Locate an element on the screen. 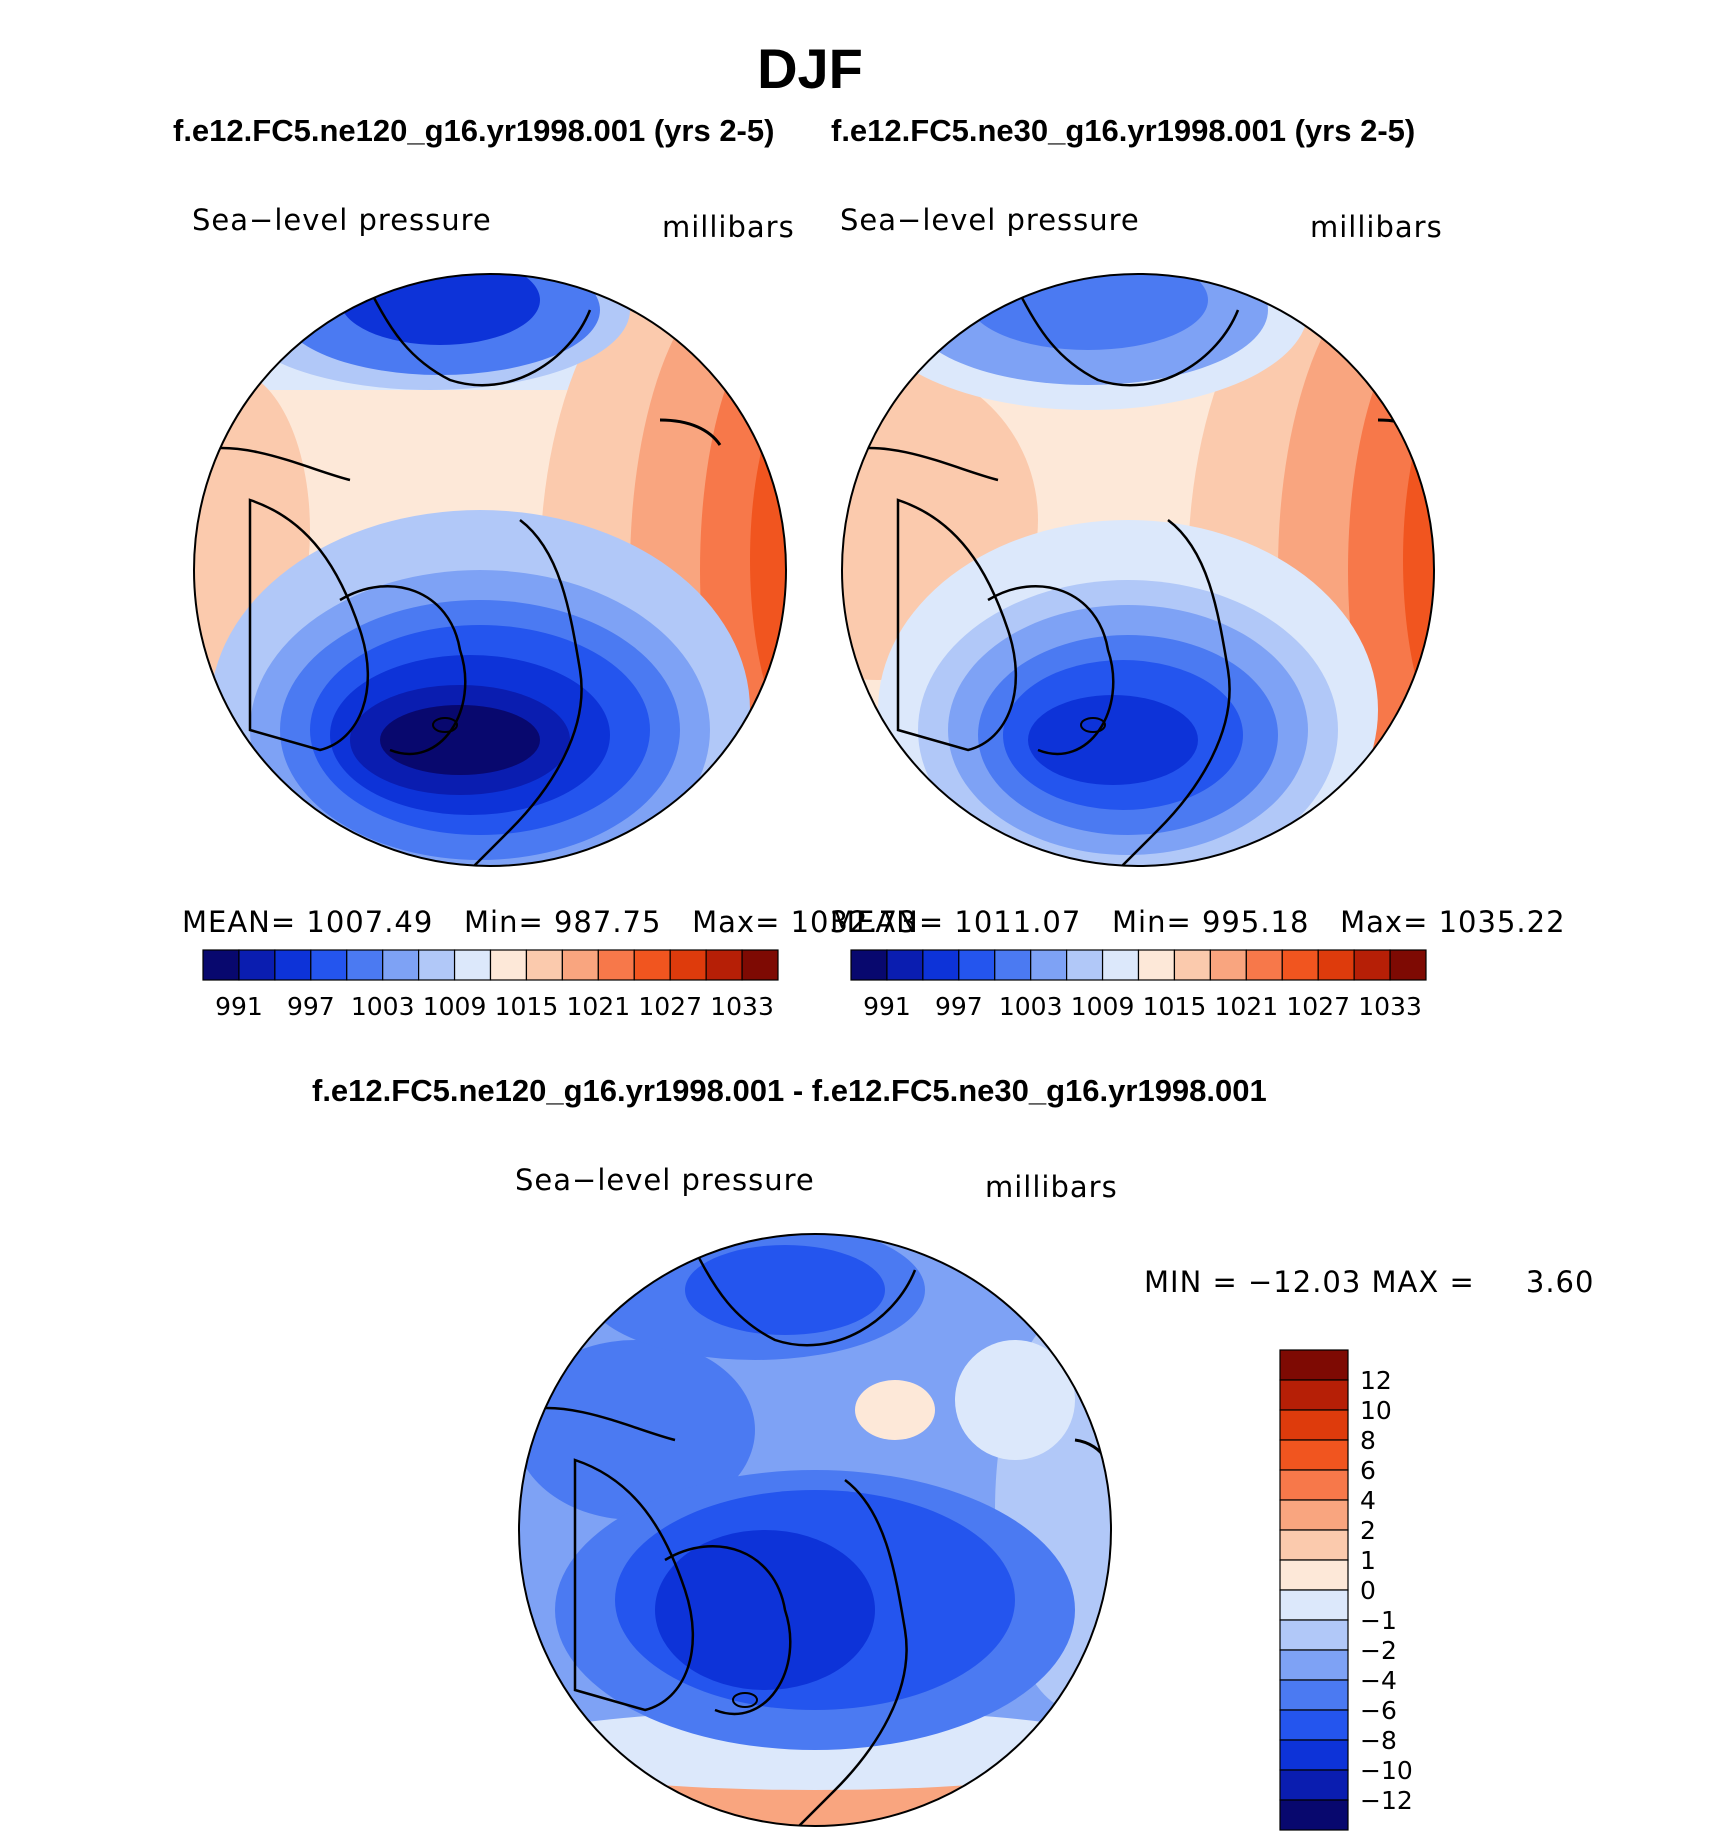  panel-1-min-value: 987.75 is located at coordinates (607, 922).